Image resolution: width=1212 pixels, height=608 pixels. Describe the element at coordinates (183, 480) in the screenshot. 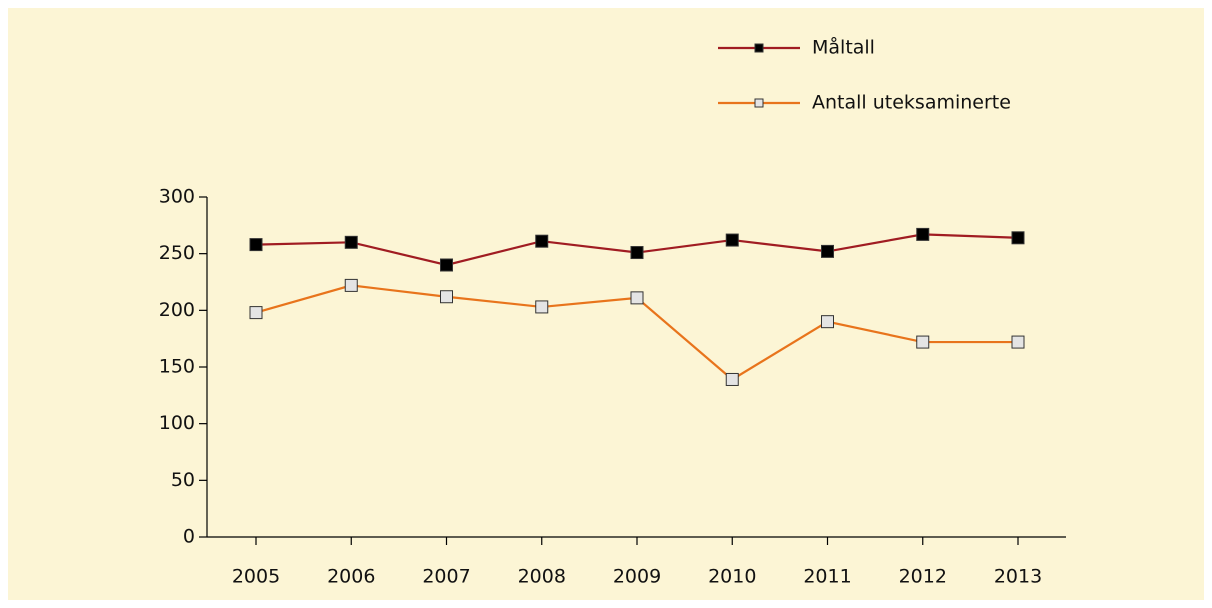

I see `y-tick-label: 50` at that location.